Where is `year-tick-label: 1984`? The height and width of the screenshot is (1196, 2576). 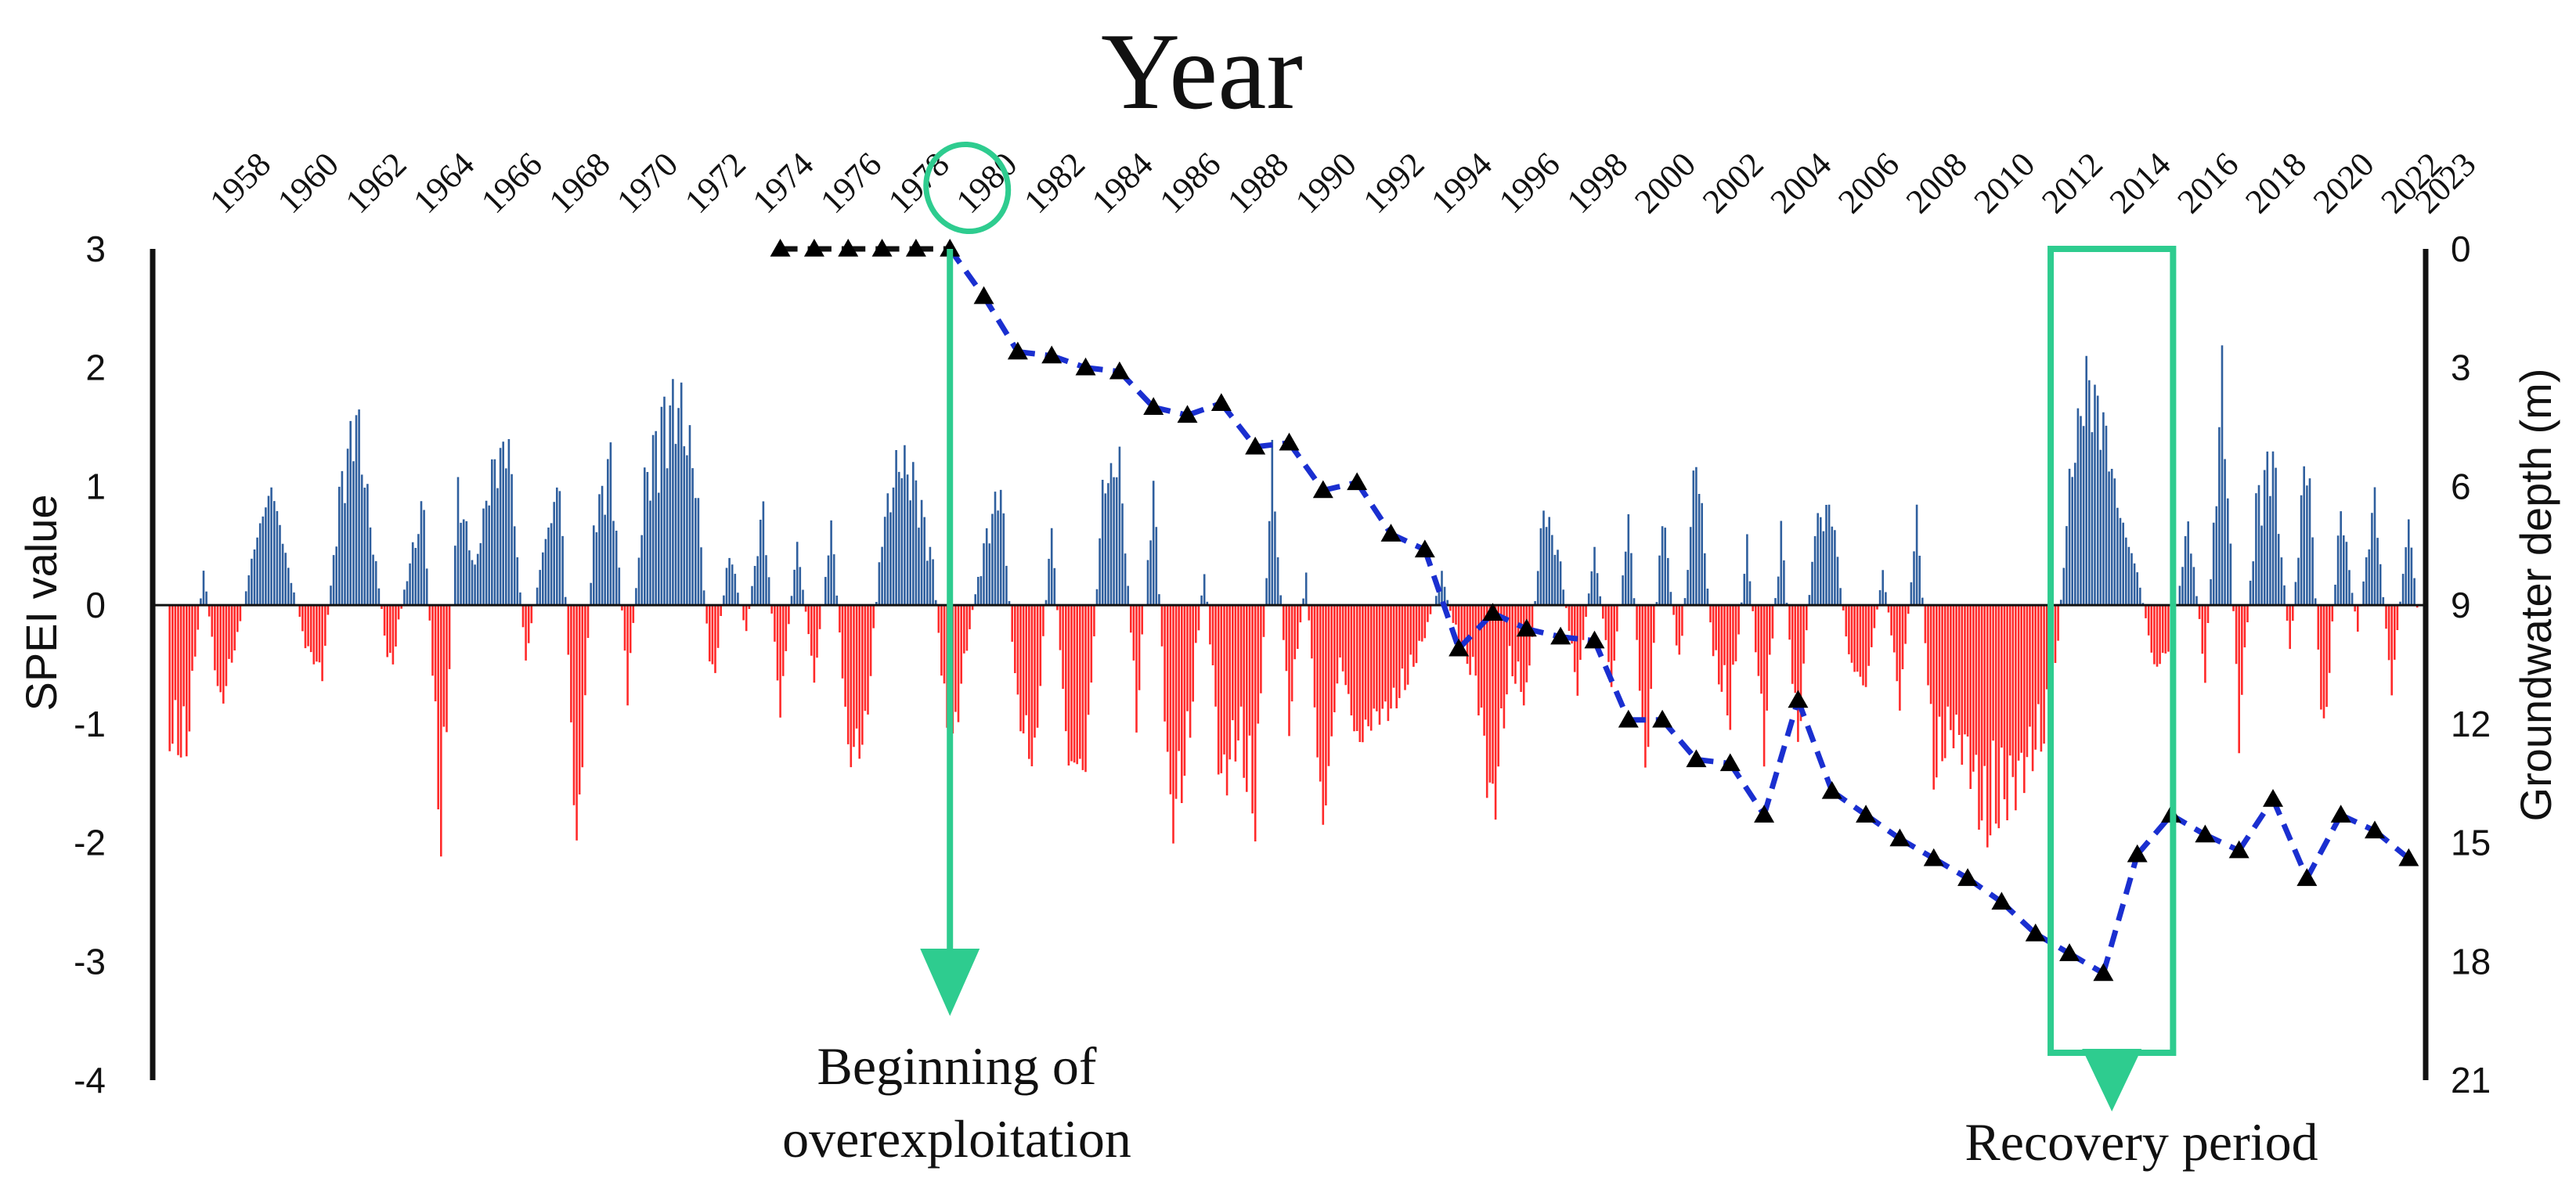
year-tick-label: 1984 is located at coordinates (1122, 183).